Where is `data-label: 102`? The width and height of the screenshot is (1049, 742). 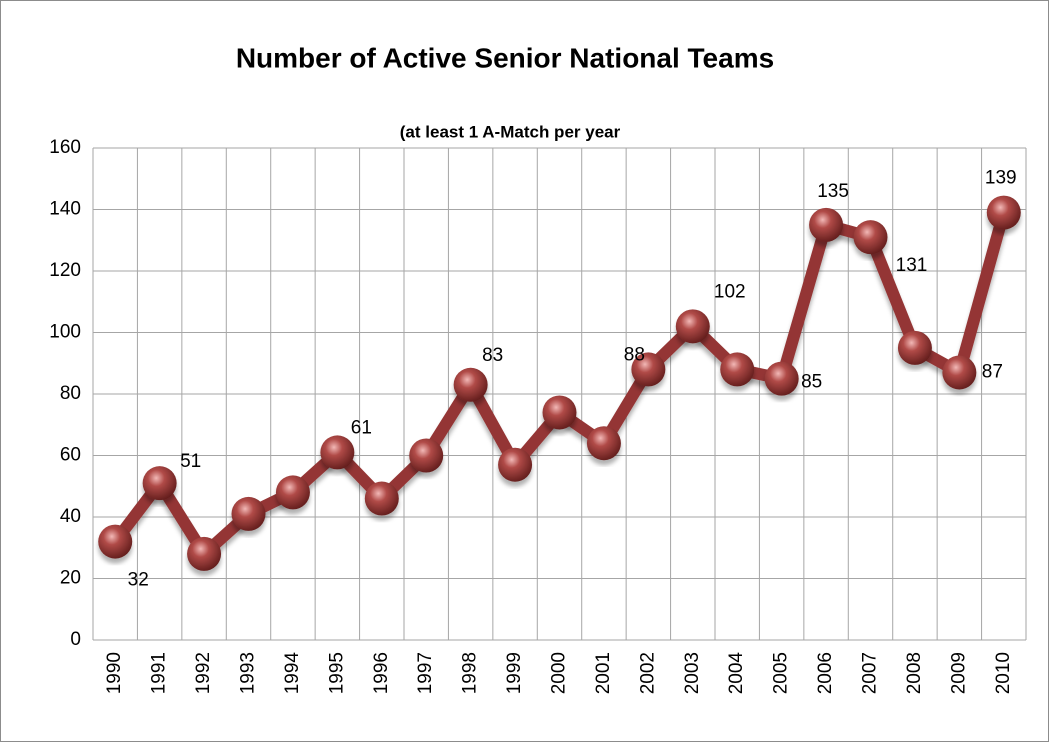
data-label: 102 is located at coordinates (730, 291).